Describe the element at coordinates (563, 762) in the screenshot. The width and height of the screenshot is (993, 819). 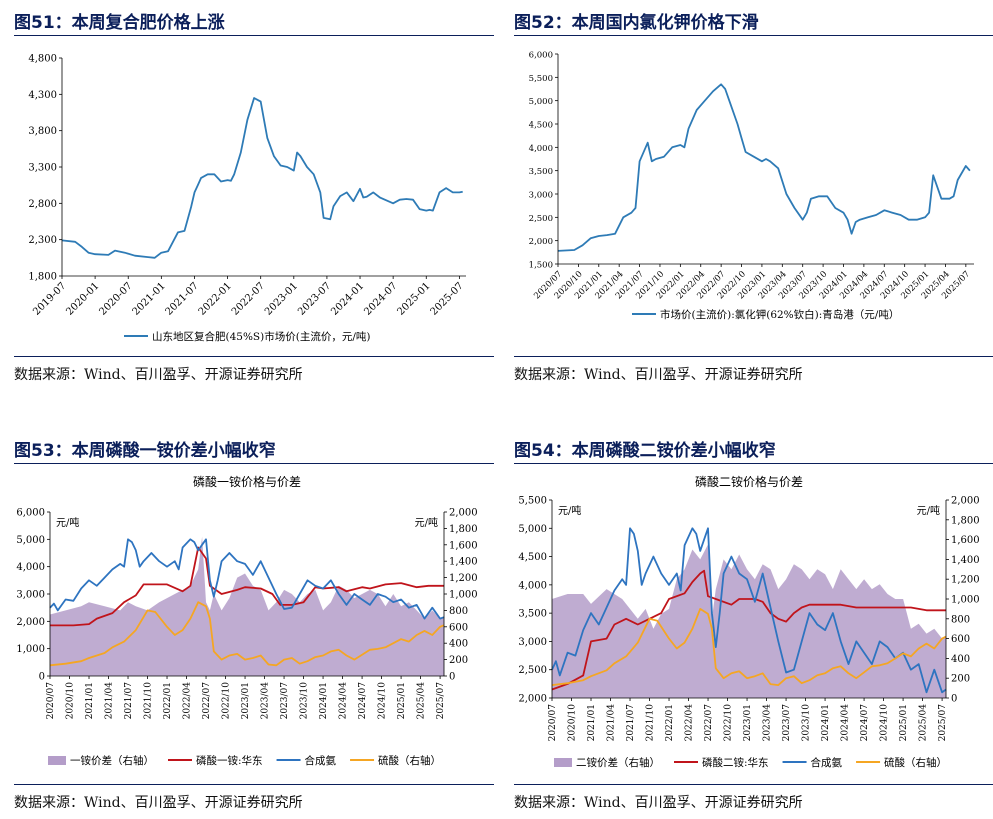
I see `legend-swatch` at that location.